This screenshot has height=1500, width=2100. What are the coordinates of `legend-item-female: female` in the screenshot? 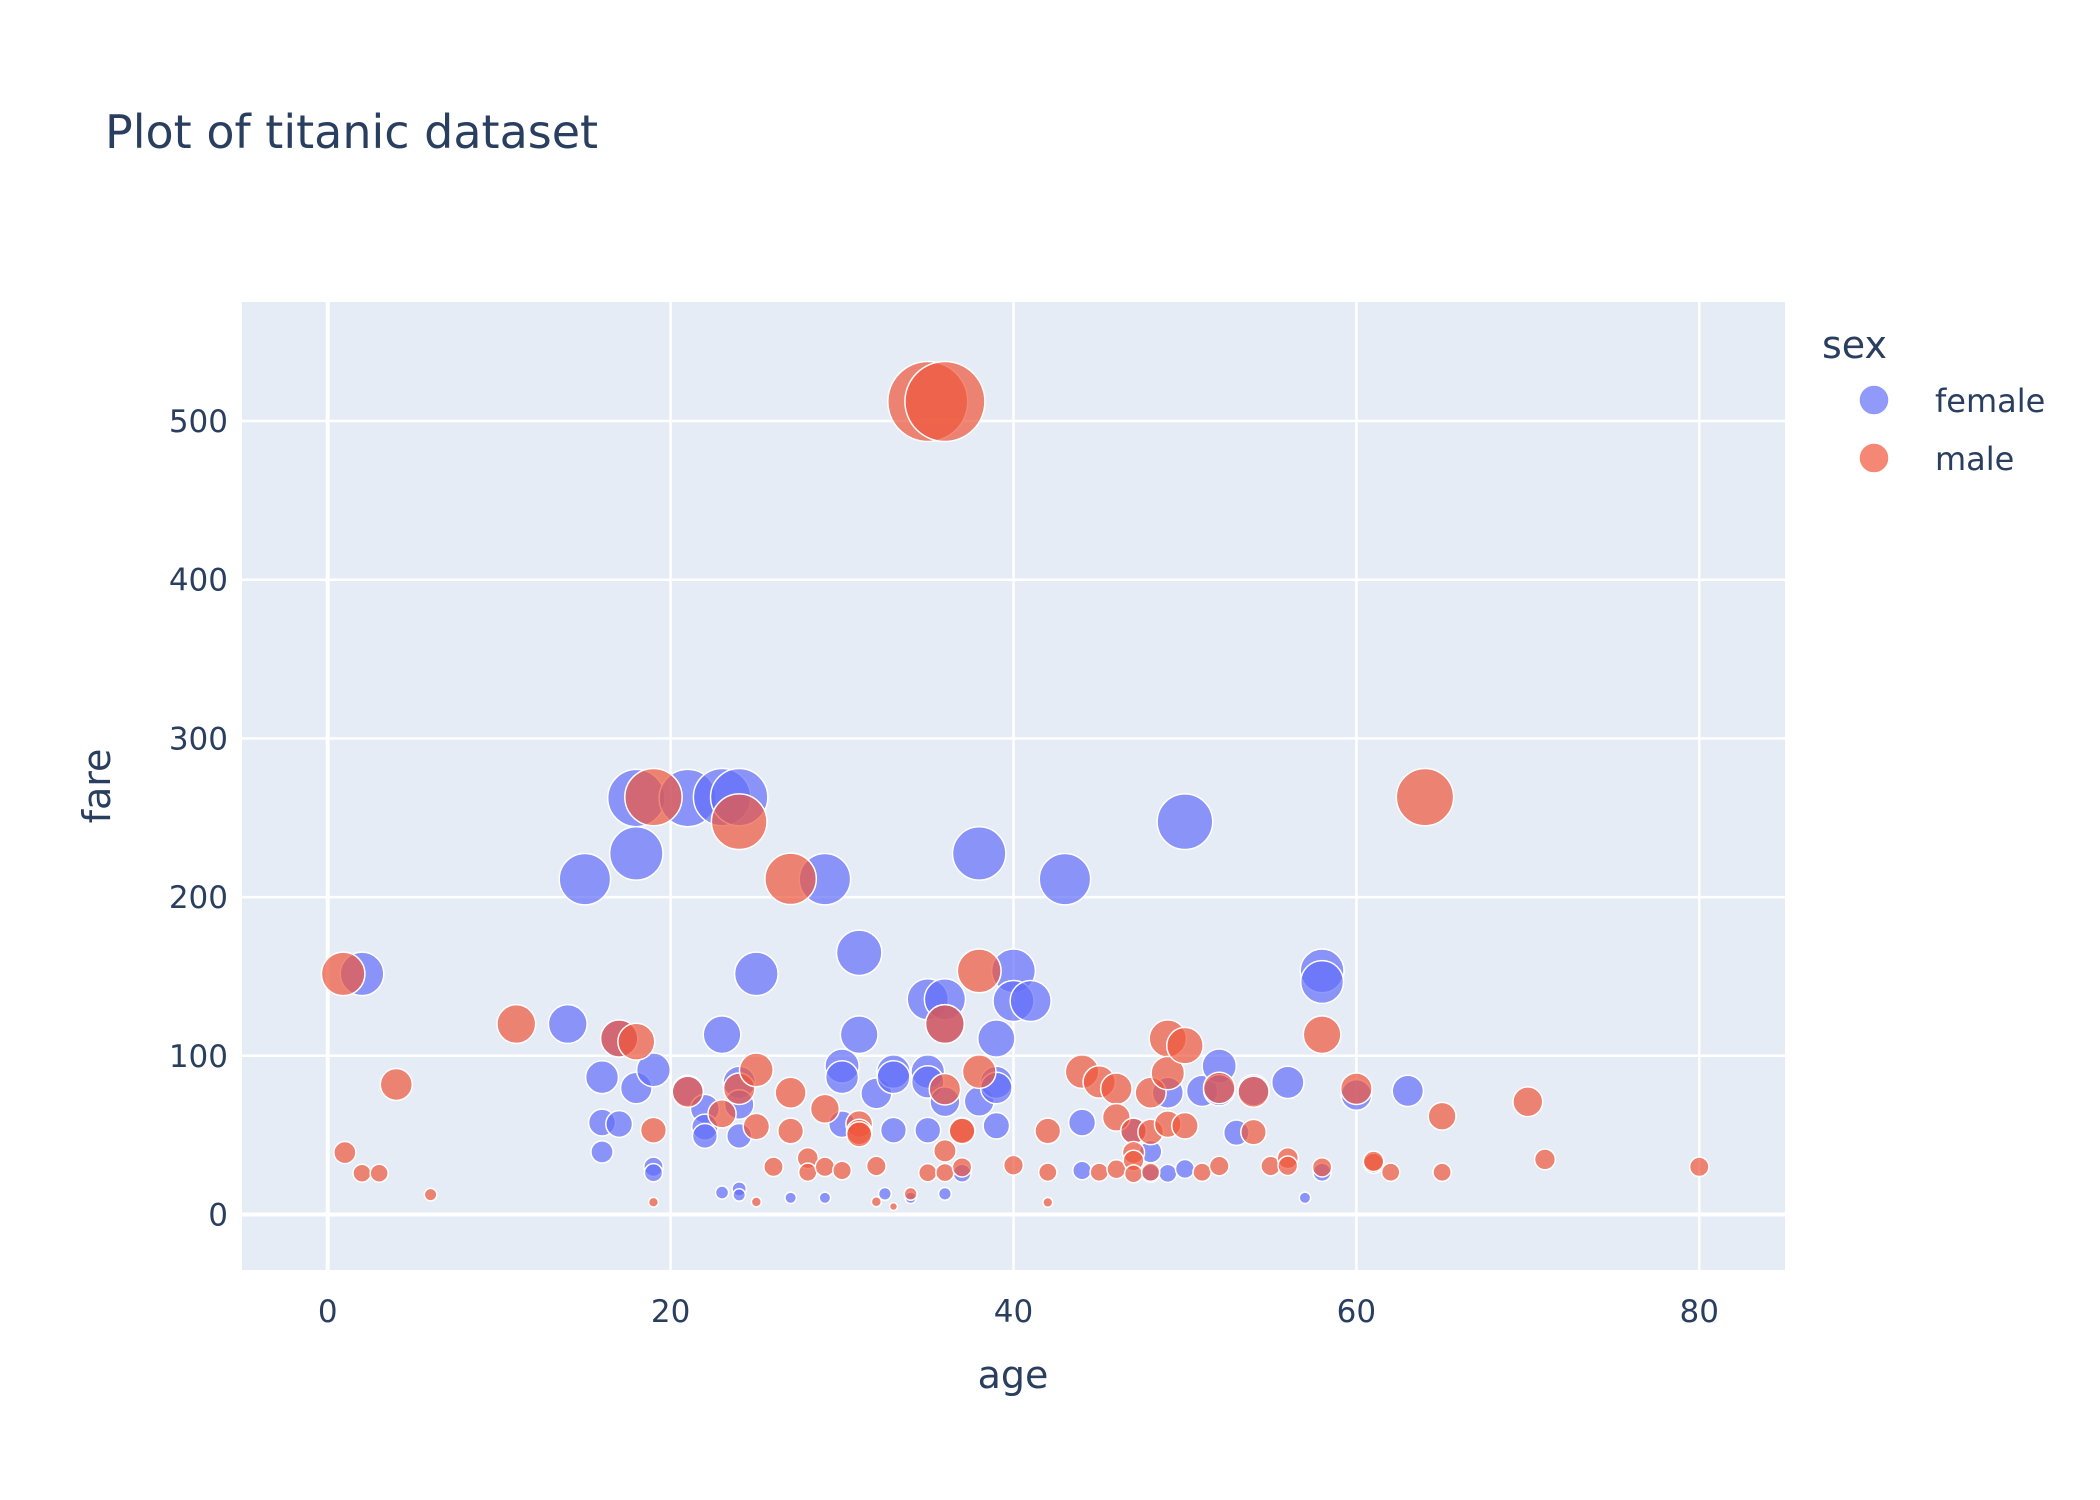 It's located at (1951, 401).